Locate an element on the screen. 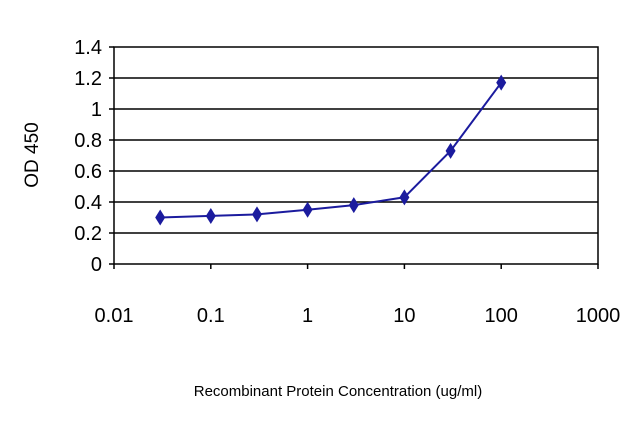  x-tick-labels: 0.01 0.1 1 10 100 1000 is located at coordinates (358, 295).